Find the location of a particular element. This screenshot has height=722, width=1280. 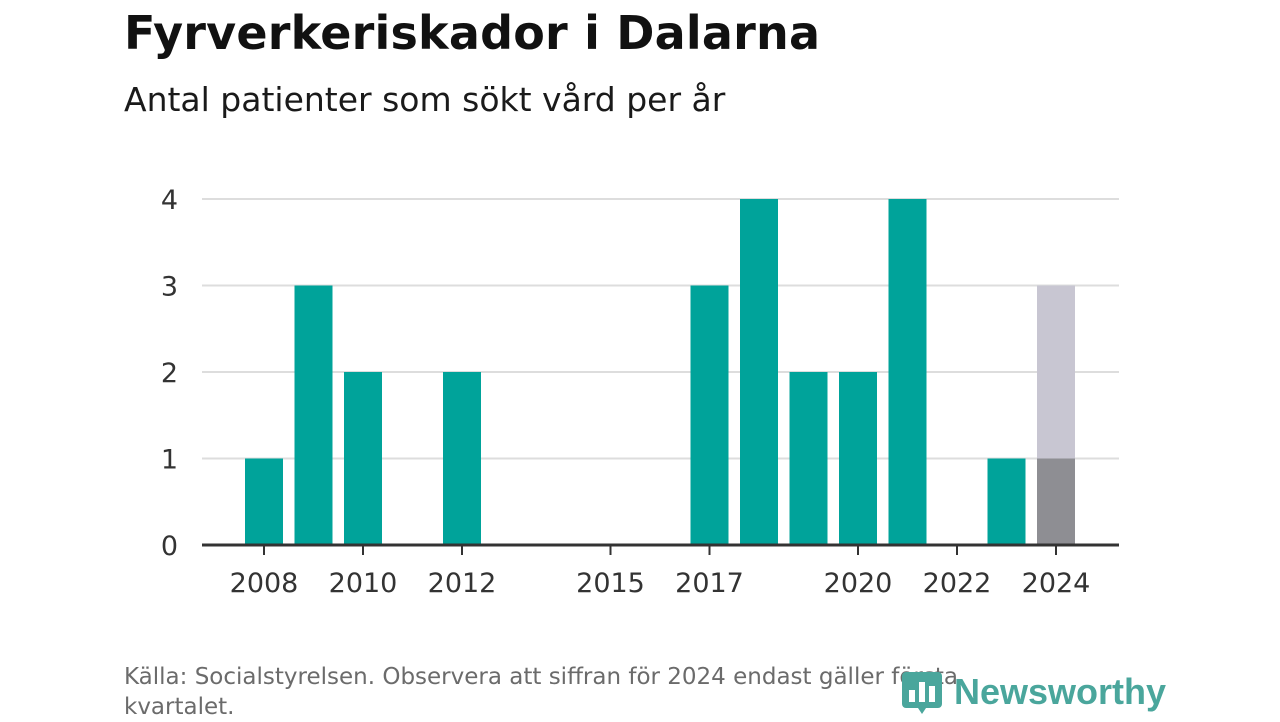

y-tick-label: 2 is located at coordinates (169, 373).